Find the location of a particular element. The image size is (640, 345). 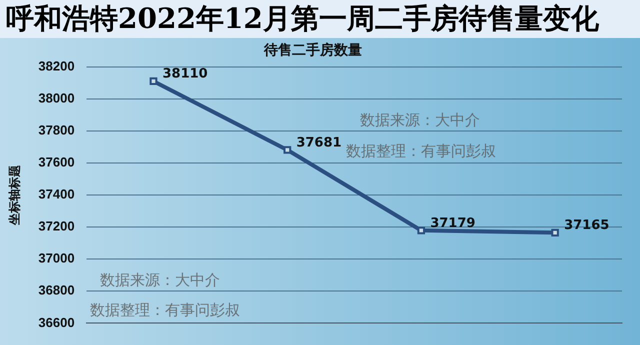

y-tick-label: 37400 is located at coordinates (56, 194).